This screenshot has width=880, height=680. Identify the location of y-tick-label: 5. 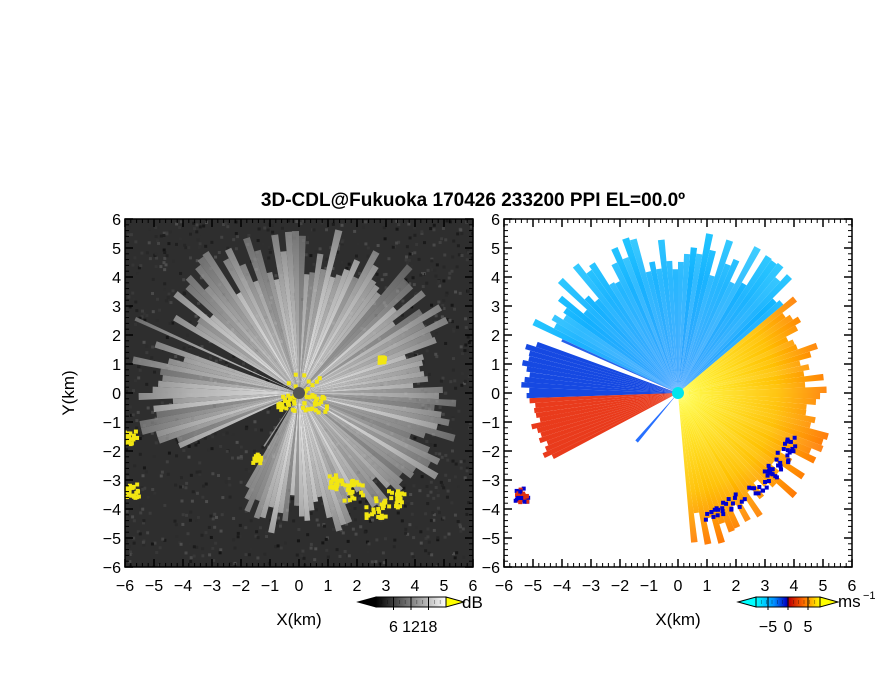
(495, 249).